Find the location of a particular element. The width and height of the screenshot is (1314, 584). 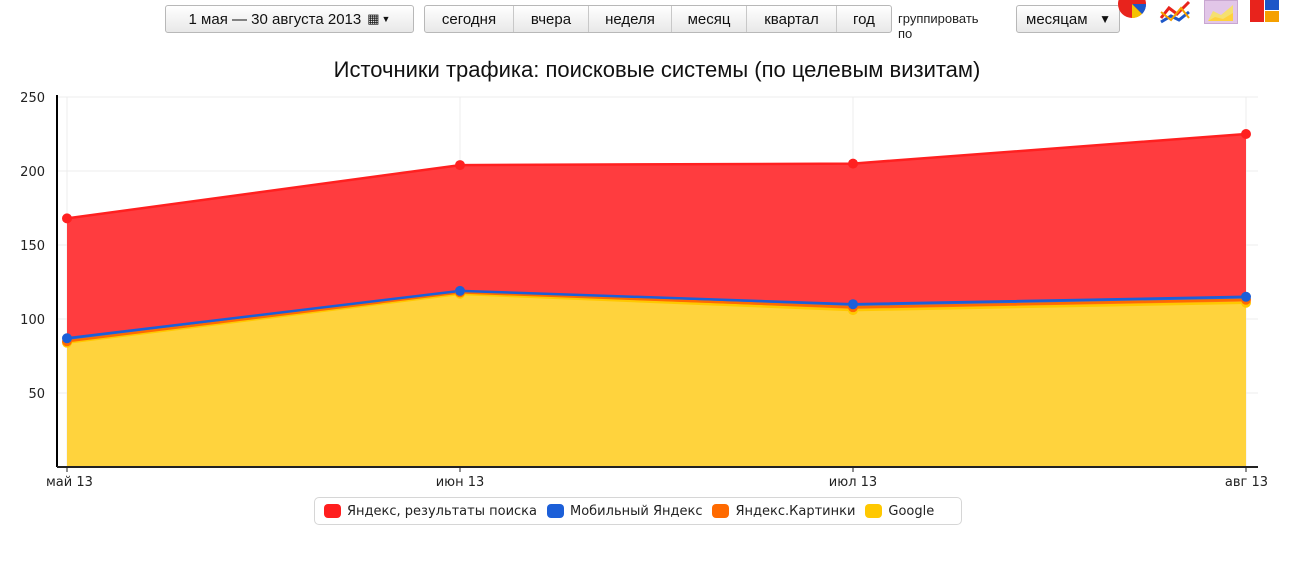

caret-down-icon: ▼ is located at coordinates (386, 19).